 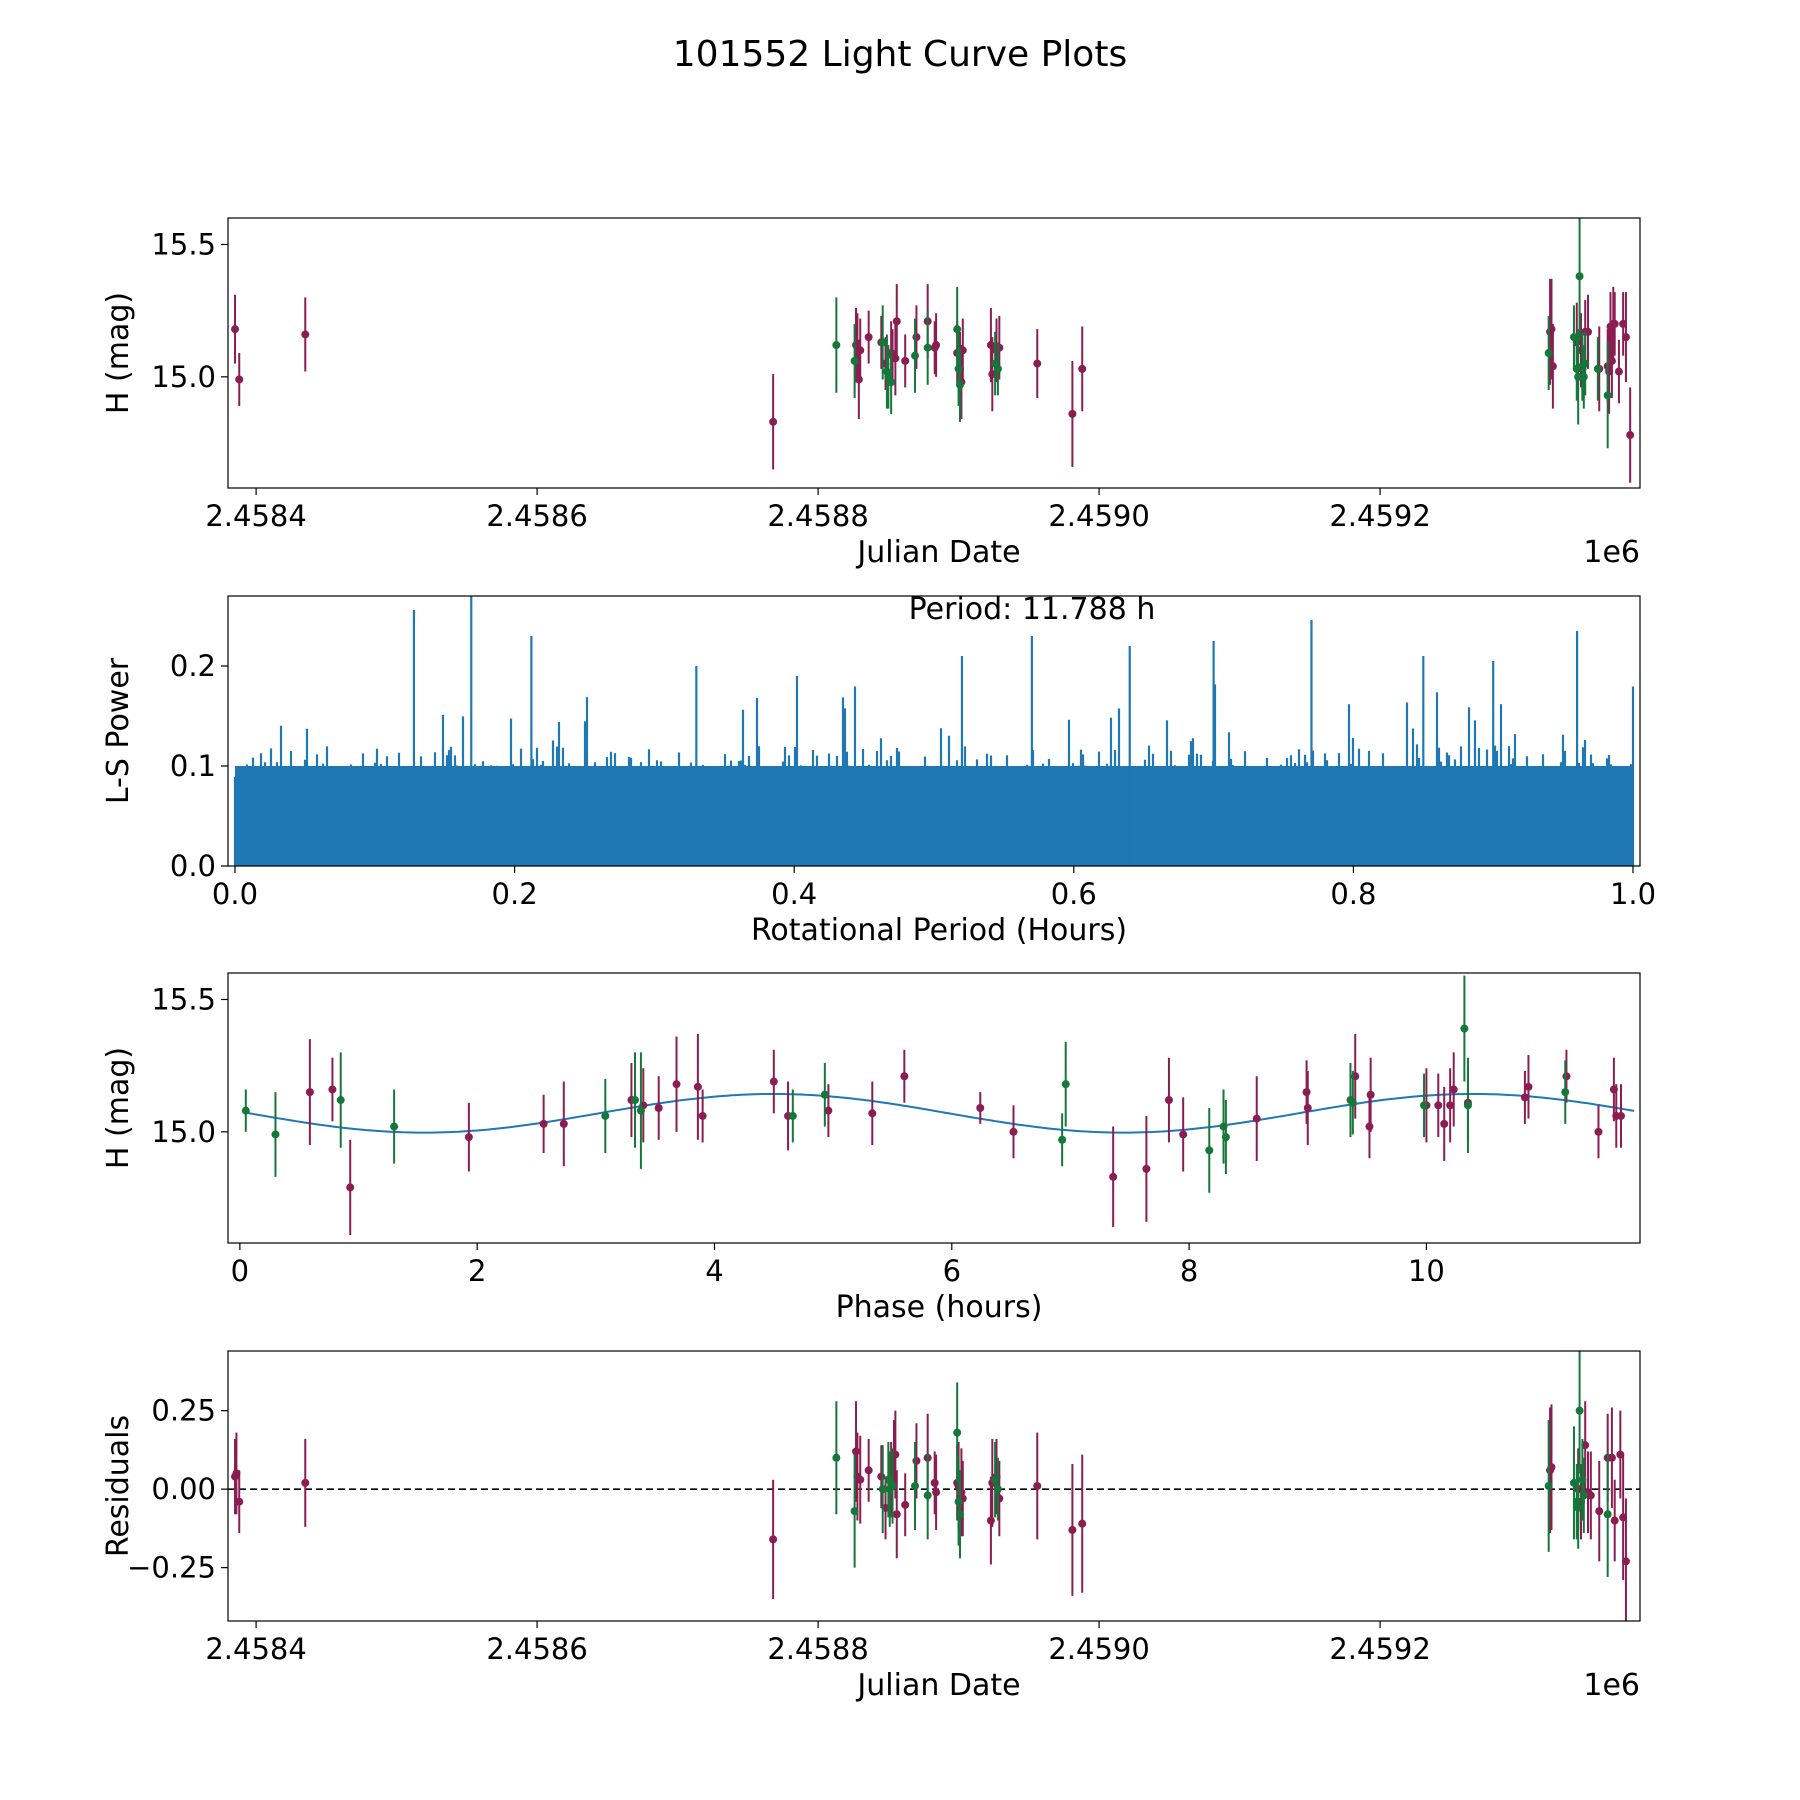 I want to click on x-tick-label: 1.0, so click(x=1633, y=894).